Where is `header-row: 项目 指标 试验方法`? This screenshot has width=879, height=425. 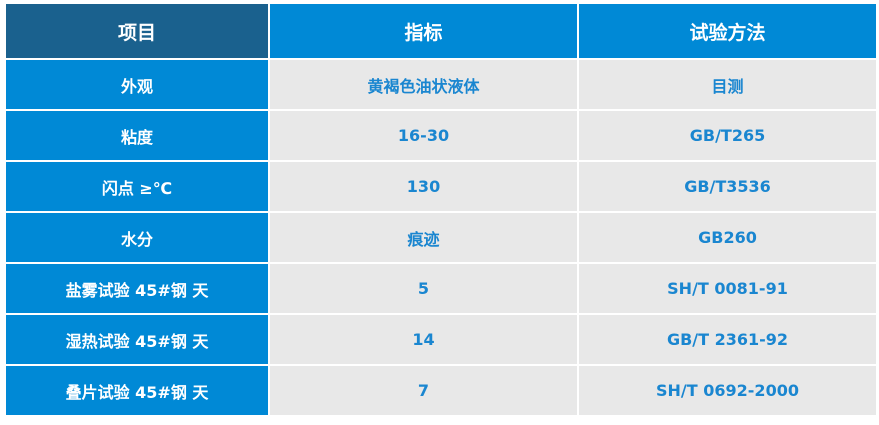
header-row: 项目 指标 试验方法 is located at coordinates (441, 31).